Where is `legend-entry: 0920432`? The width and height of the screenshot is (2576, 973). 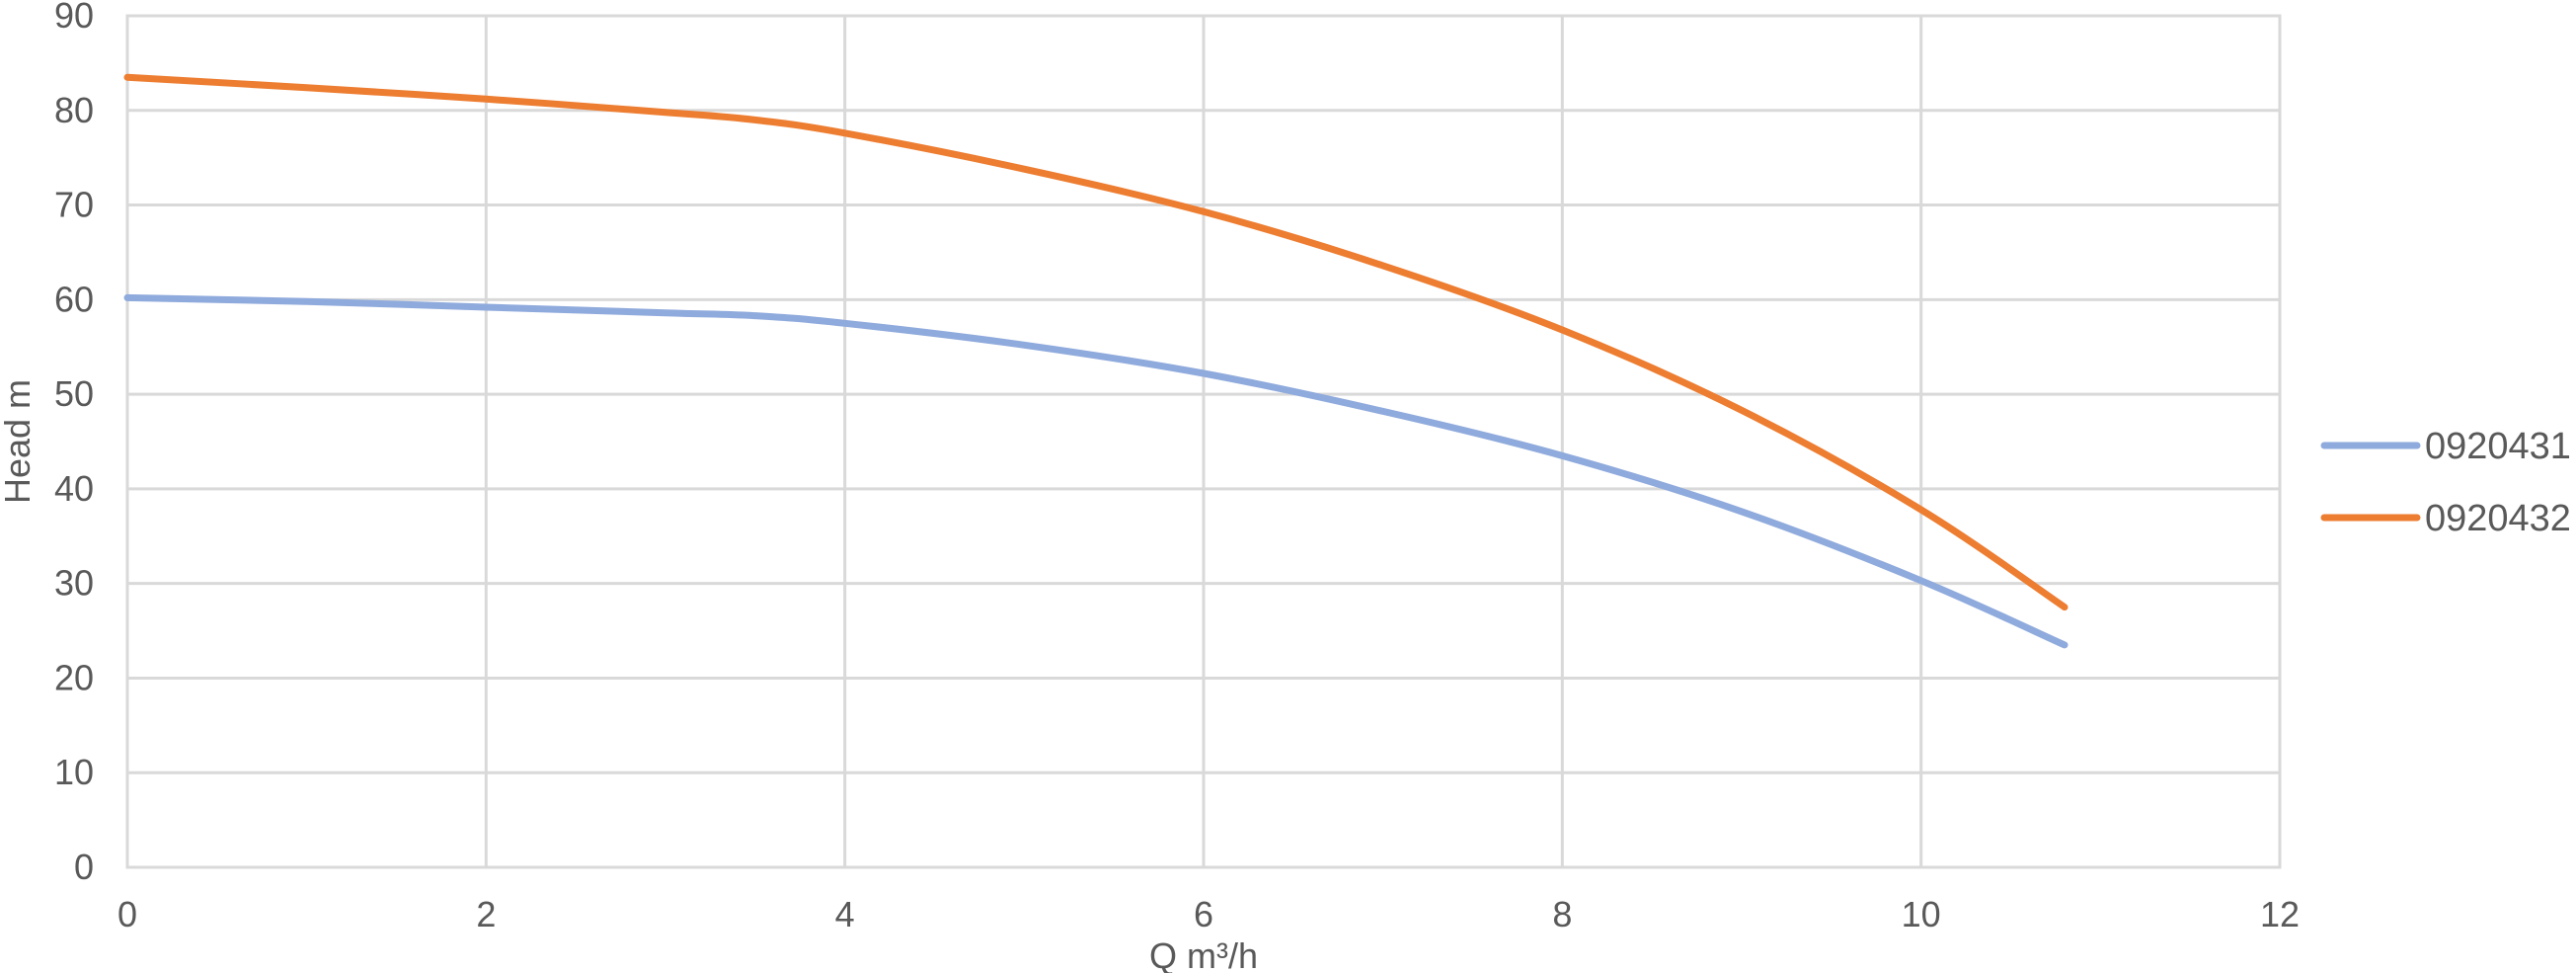 legend-entry: 0920432 is located at coordinates (2445, 518).